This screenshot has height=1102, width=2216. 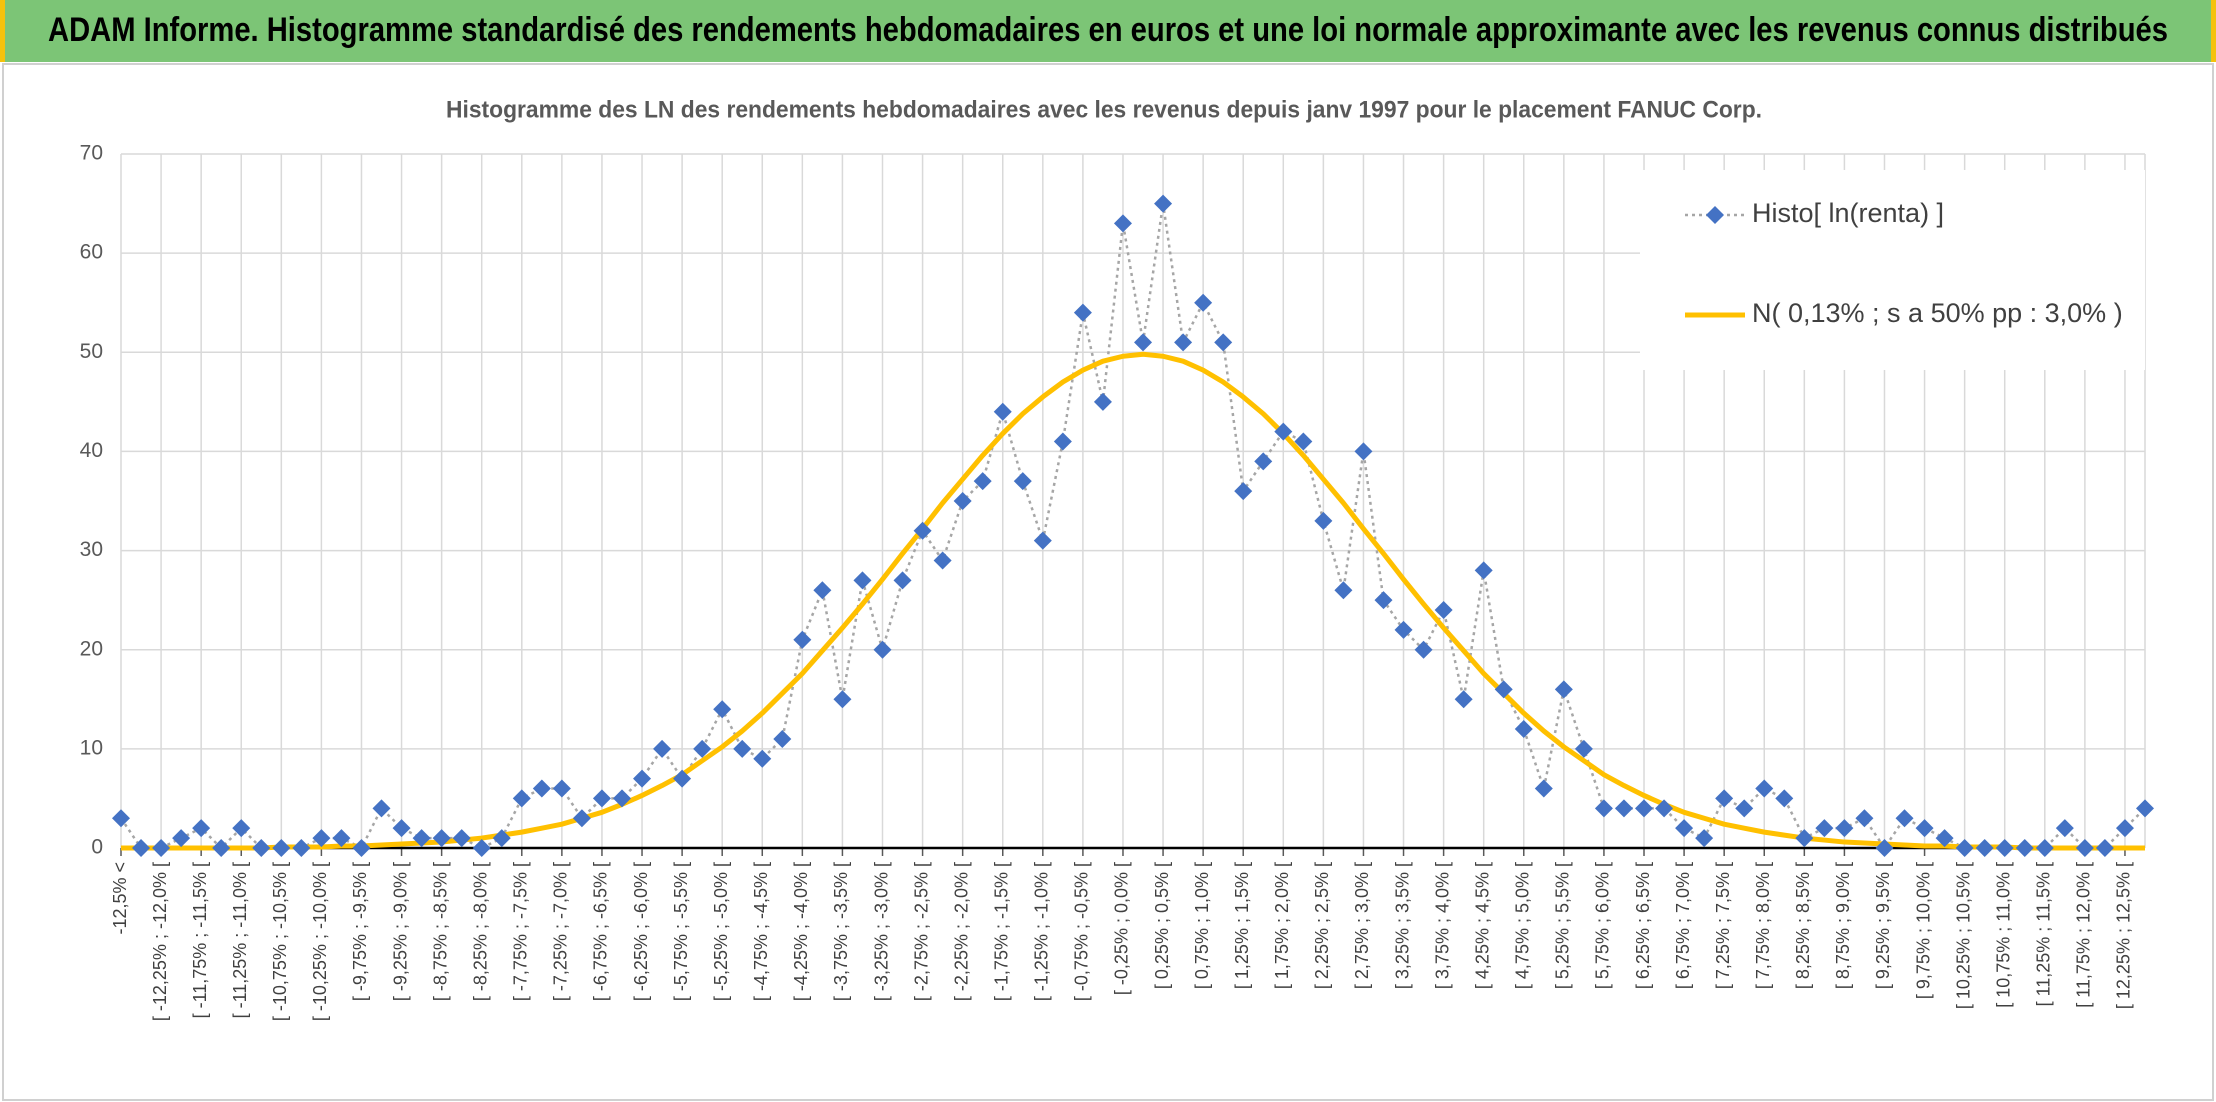 I want to click on x-tick-label: [ 5,75% ; 6,0% [, so click(x=1603, y=925).